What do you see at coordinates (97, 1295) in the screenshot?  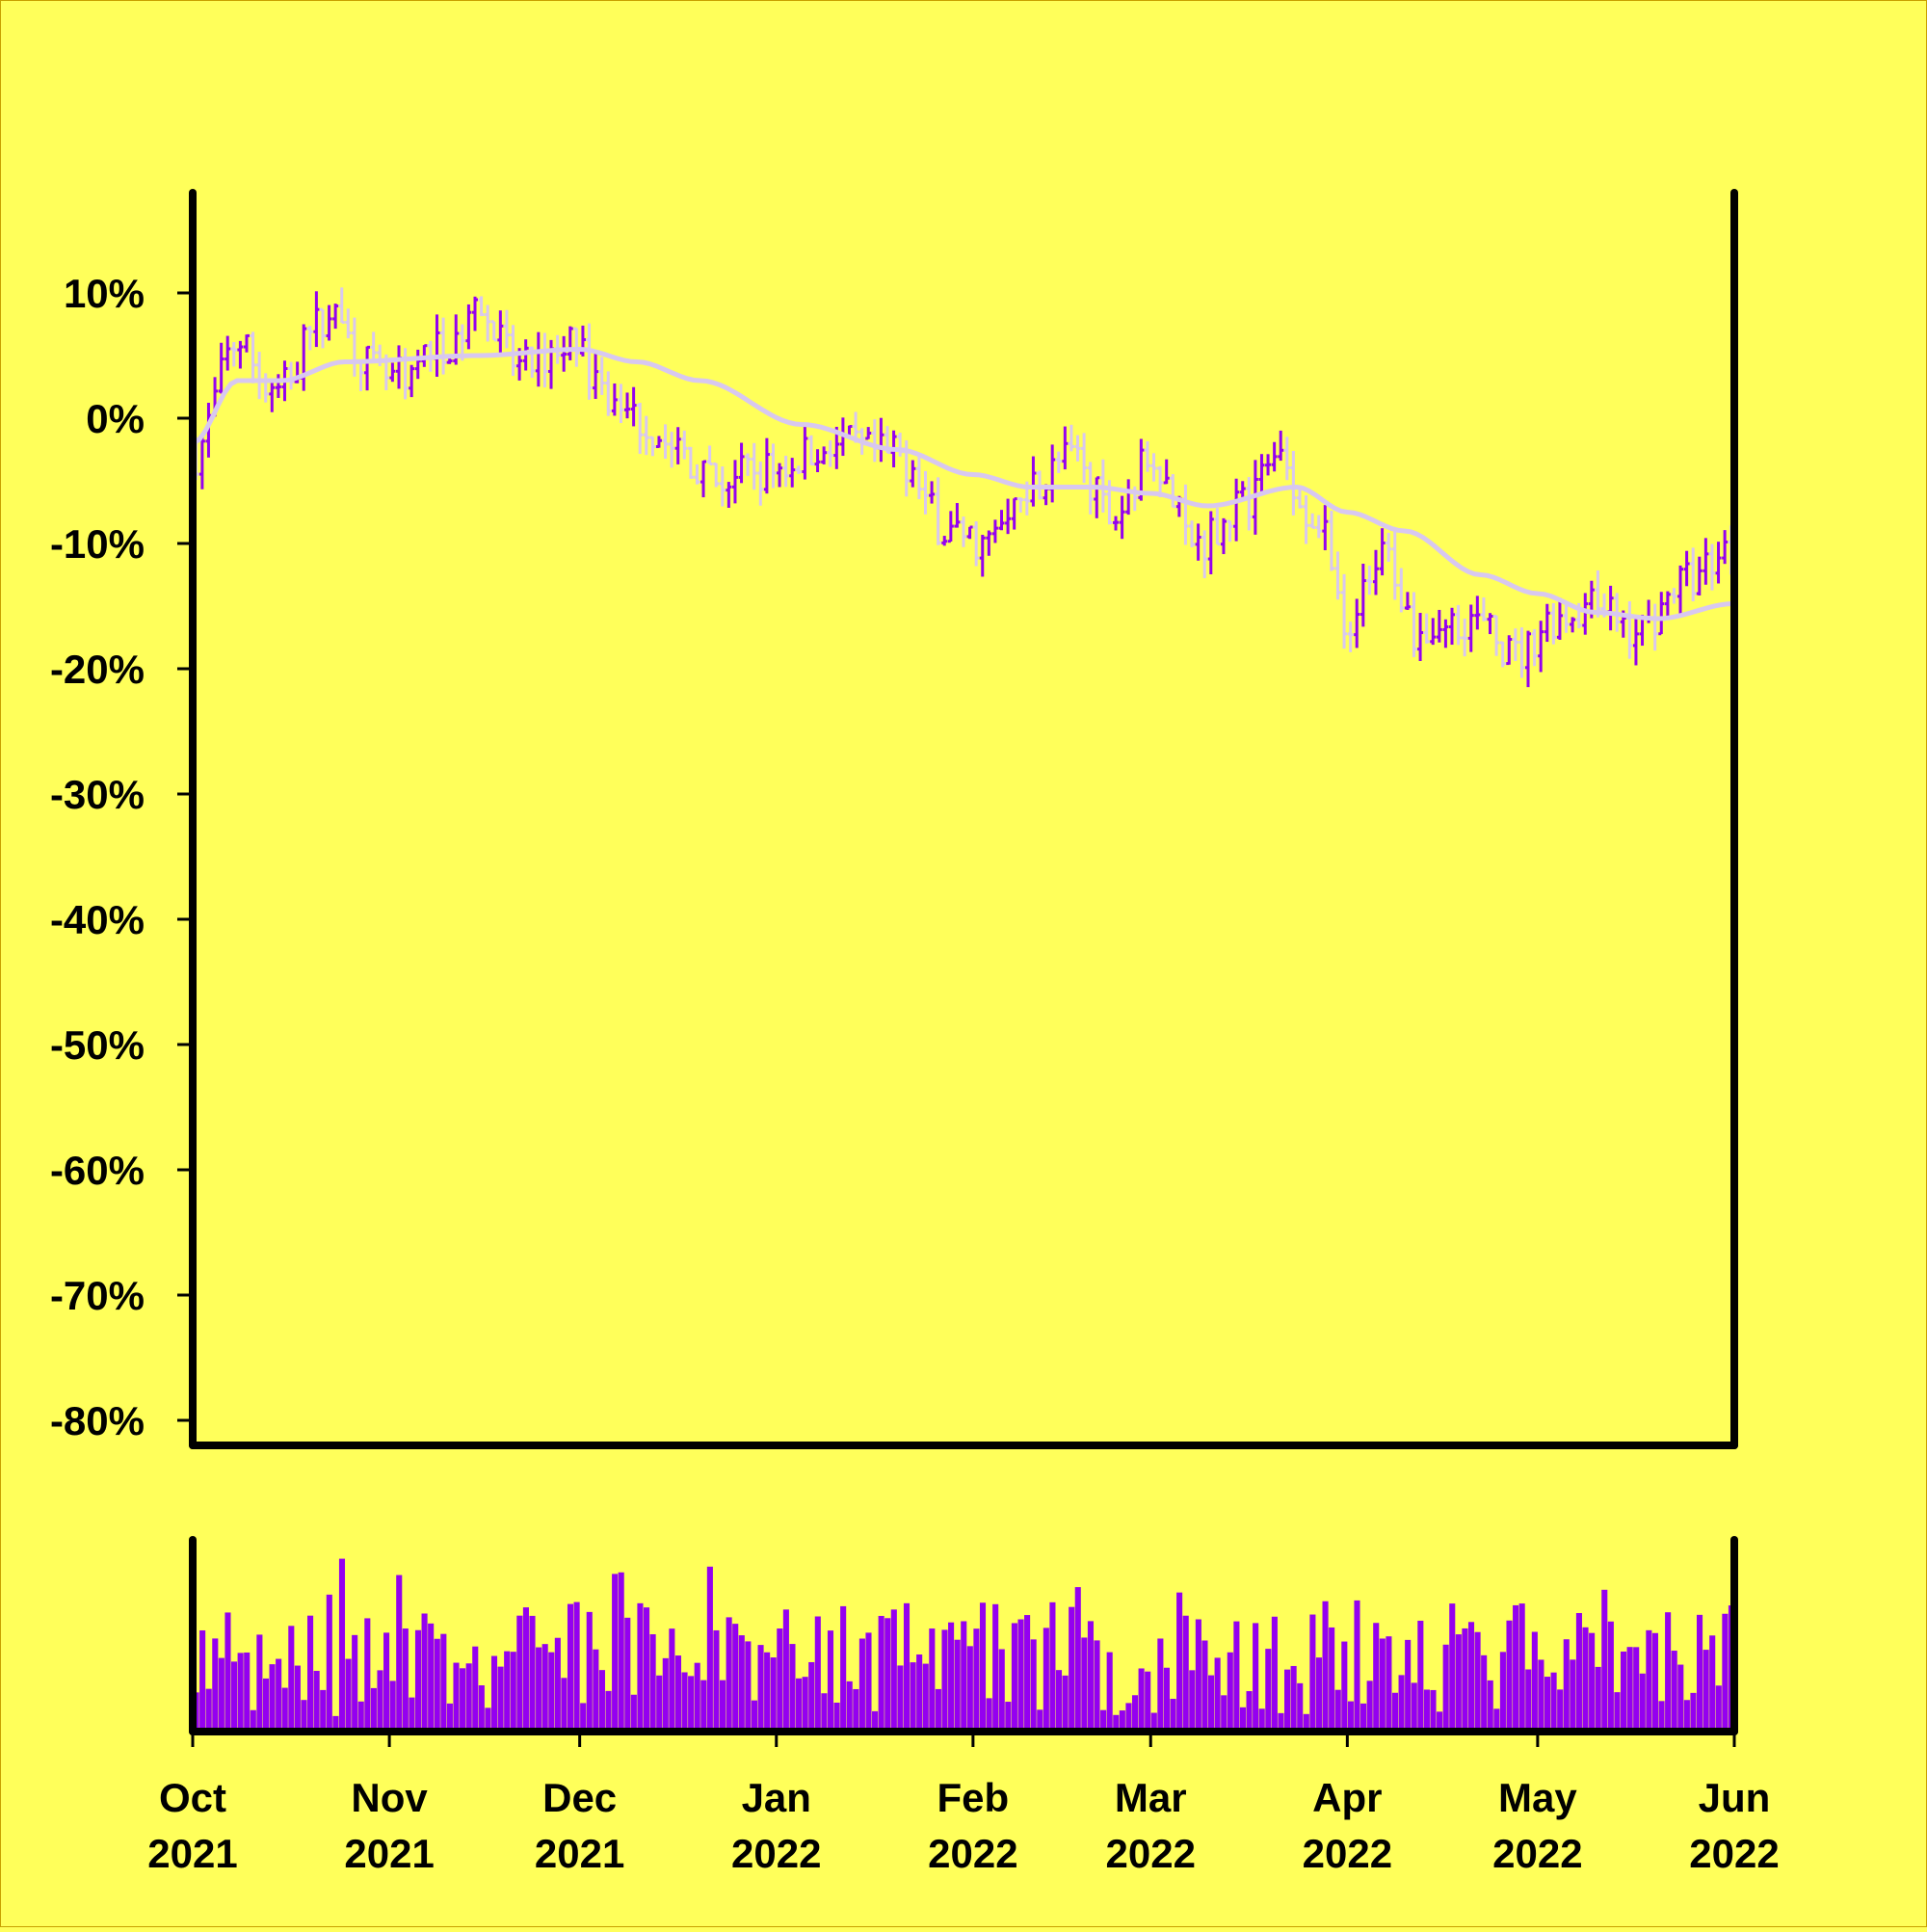 I see `y-tick-label: -70%` at bounding box center [97, 1295].